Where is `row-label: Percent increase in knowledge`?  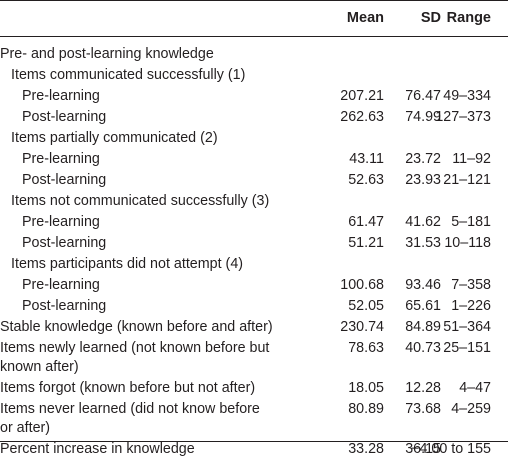
row-label: Percent increase in knowledge is located at coordinates (97, 449).